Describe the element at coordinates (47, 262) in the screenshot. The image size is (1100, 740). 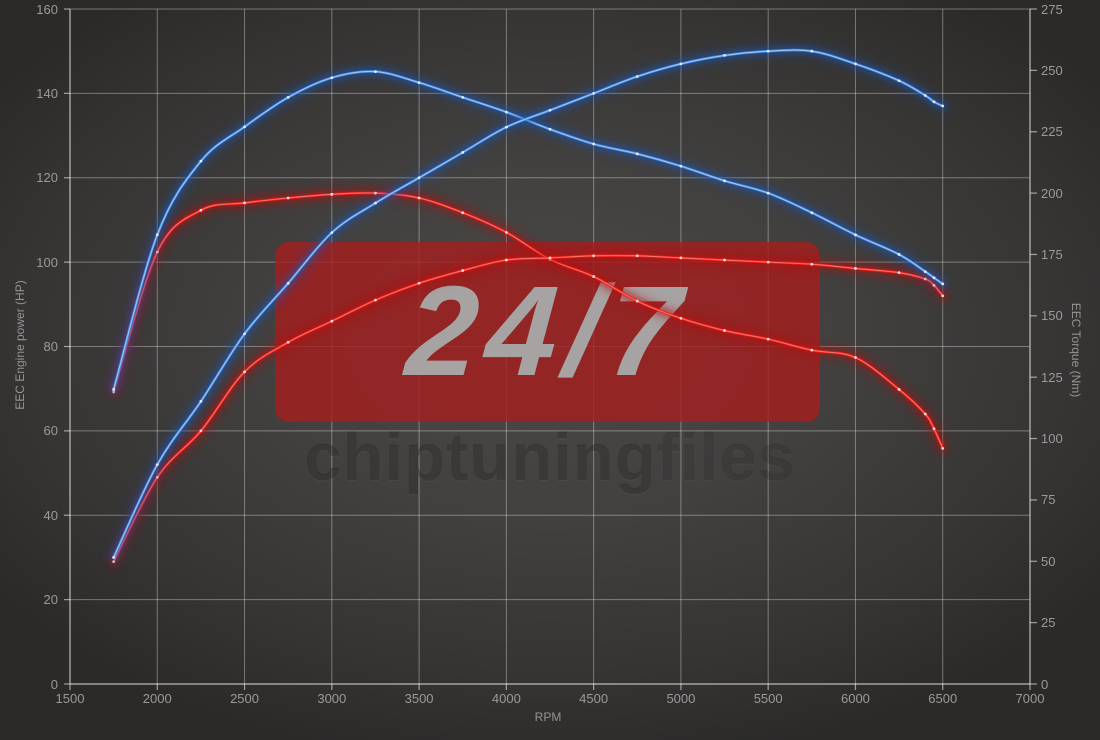
I see `y-left-tick-label: 100` at that location.